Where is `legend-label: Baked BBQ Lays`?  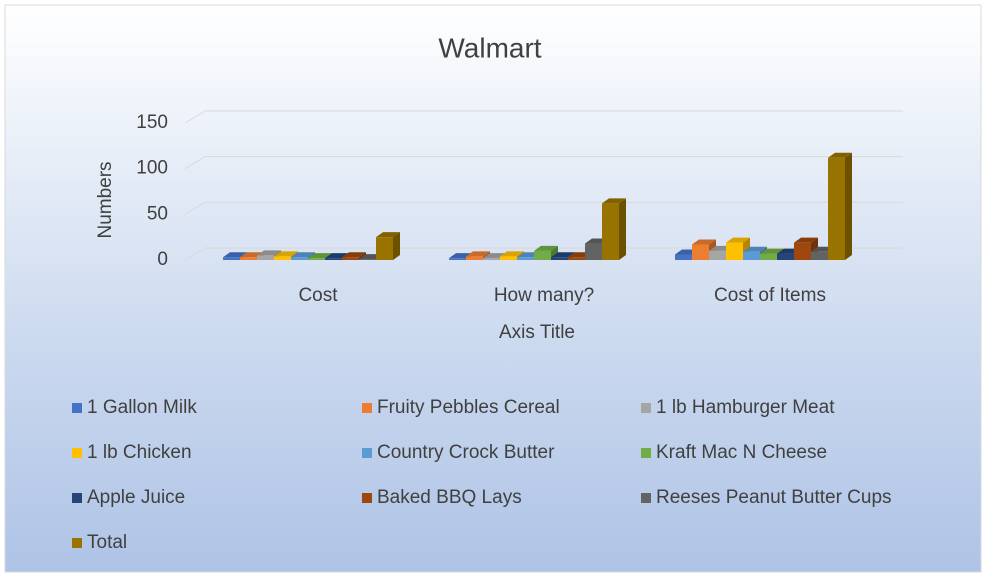 legend-label: Baked BBQ Lays is located at coordinates (449, 497).